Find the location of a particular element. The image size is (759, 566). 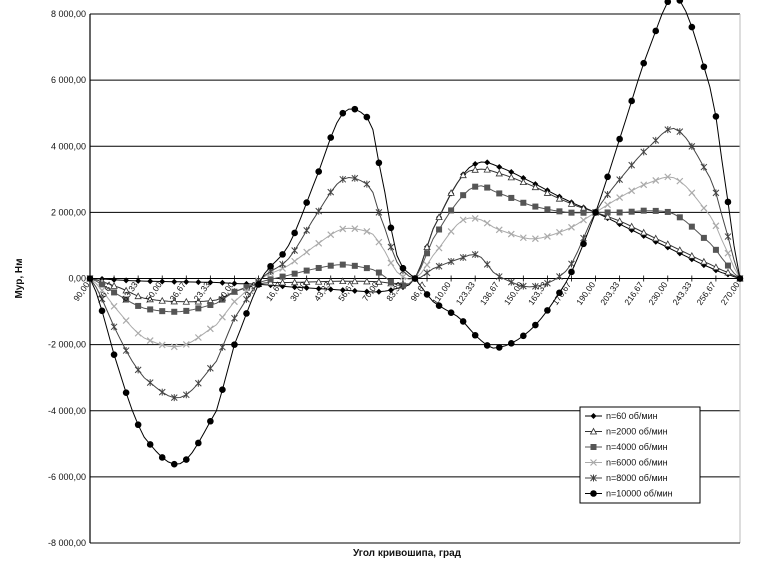

y-tick-label-5: -2 000,00 is located at coordinates (67, 345).